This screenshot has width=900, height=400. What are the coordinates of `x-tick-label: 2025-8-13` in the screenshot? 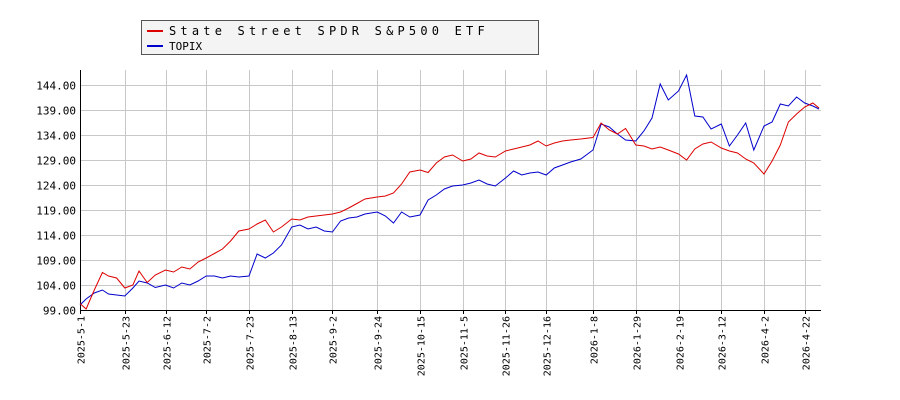 It's located at (294, 343).